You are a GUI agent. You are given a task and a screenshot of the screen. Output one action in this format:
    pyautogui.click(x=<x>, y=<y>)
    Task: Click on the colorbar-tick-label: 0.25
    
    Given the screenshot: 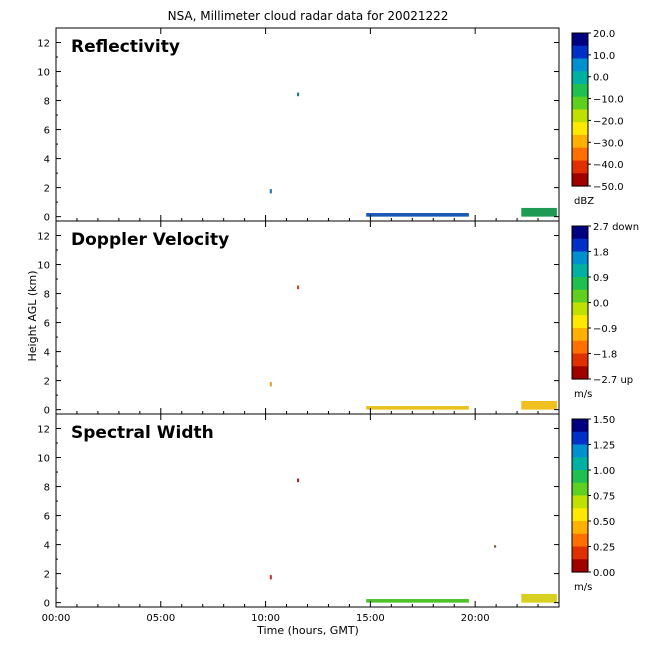 What is the action you would take?
    pyautogui.click(x=604, y=548)
    